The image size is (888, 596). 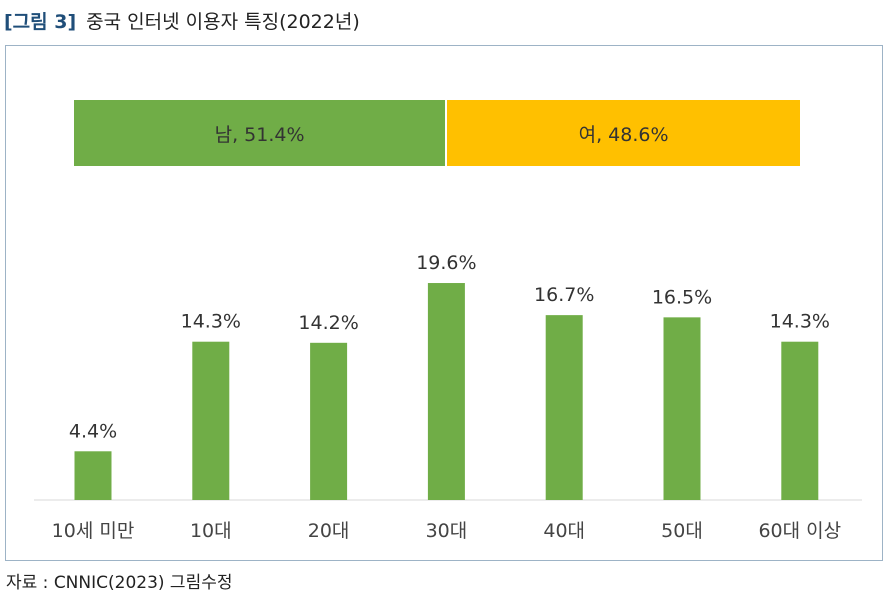 What do you see at coordinates (682, 297) in the screenshot?
I see `bar-data-label: 16.5%` at bounding box center [682, 297].